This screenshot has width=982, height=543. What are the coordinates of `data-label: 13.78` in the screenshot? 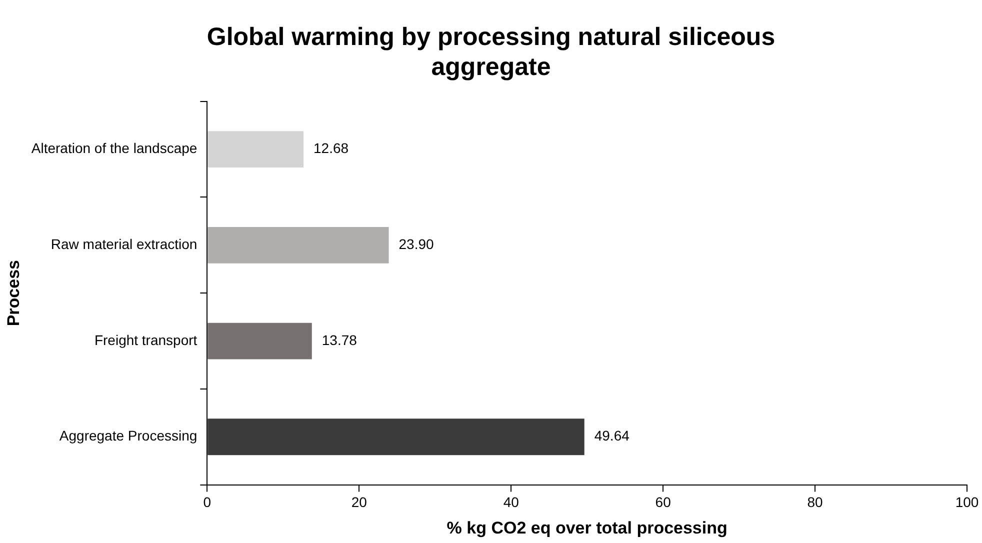 It's located at (340, 340).